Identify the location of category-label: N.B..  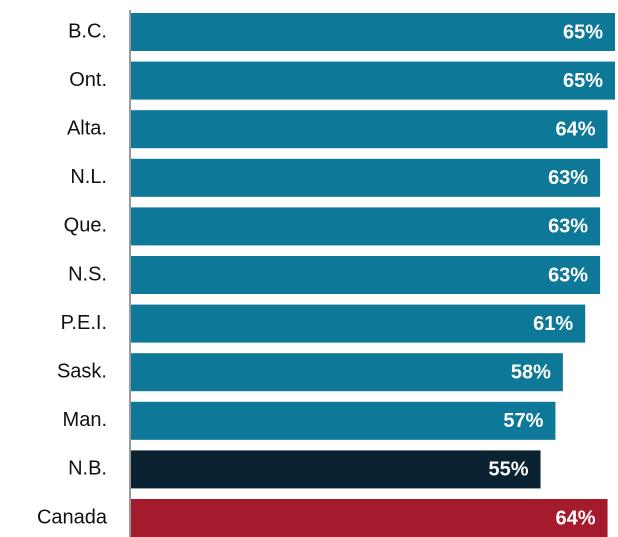
(87, 469).